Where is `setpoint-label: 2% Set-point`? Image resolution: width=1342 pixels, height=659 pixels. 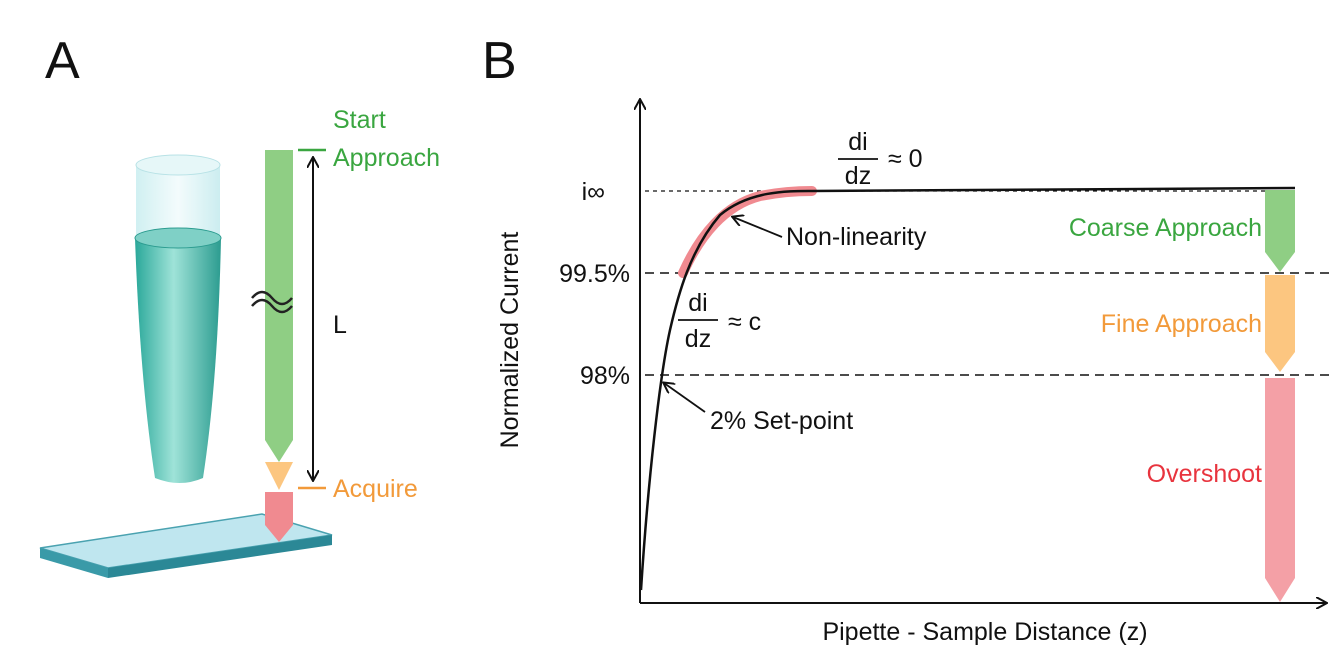
setpoint-label: 2% Set-point is located at coordinates (781, 421).